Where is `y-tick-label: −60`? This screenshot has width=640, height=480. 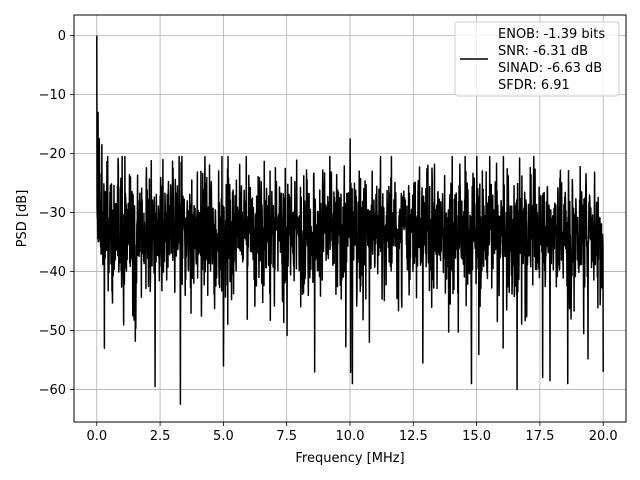 y-tick-label: −60 is located at coordinates (52, 390).